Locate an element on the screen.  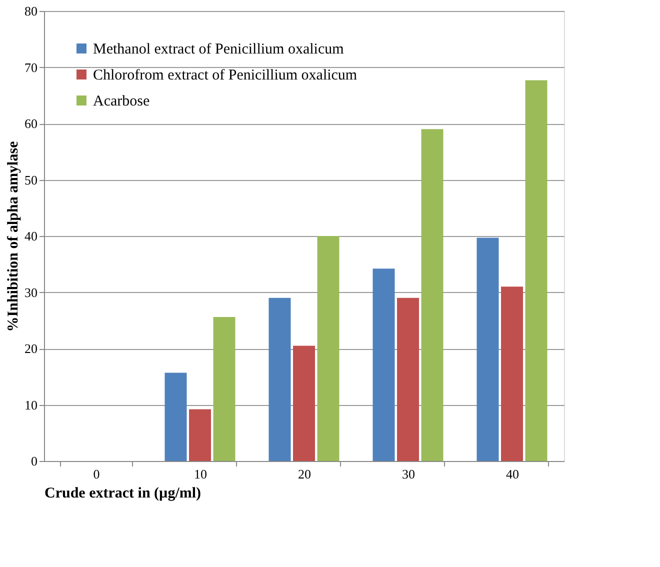
legend-label: Acarbose is located at coordinates (121, 102).